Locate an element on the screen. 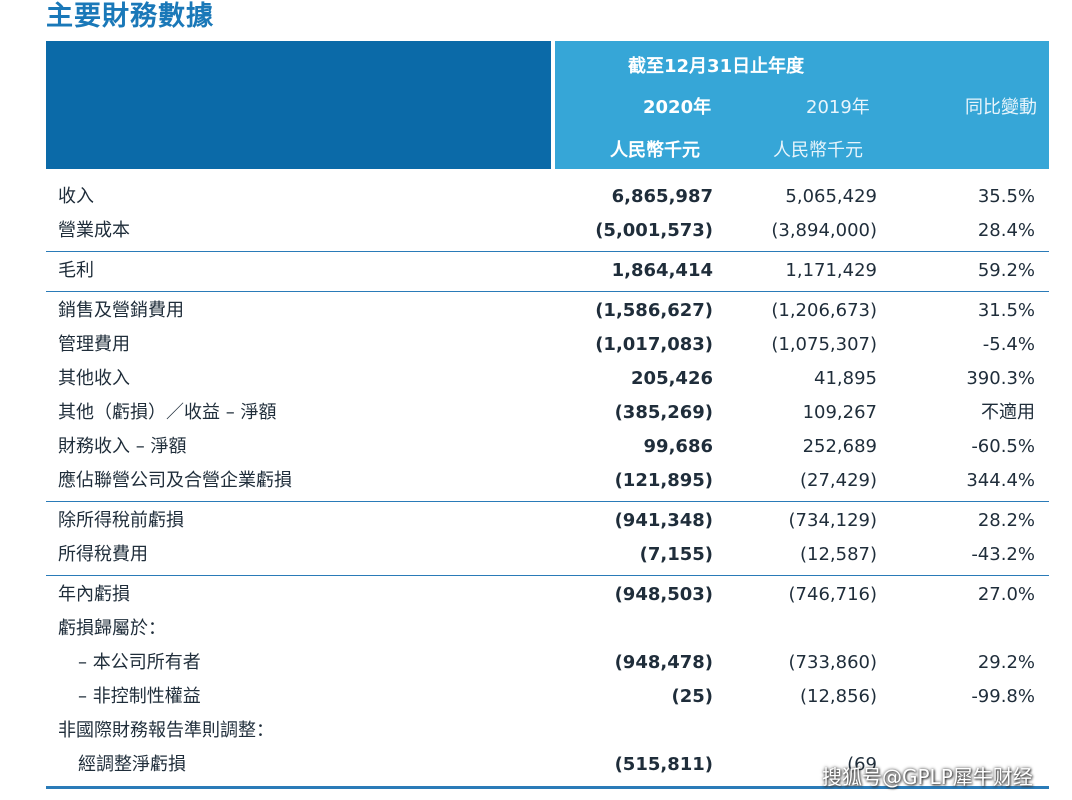 Image resolution: width=1072 pixels, height=800 pixels. change-value: 29.2% is located at coordinates (1006, 662).